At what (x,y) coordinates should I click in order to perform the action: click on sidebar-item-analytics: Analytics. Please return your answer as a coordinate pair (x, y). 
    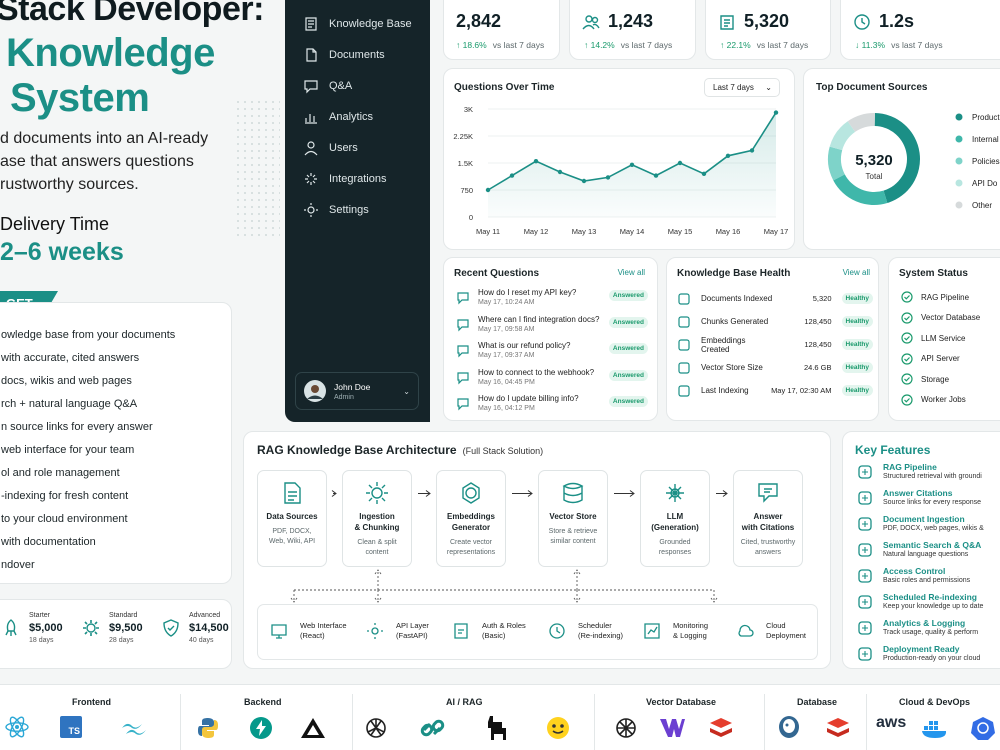
    Looking at the image, I should click on (357, 116).